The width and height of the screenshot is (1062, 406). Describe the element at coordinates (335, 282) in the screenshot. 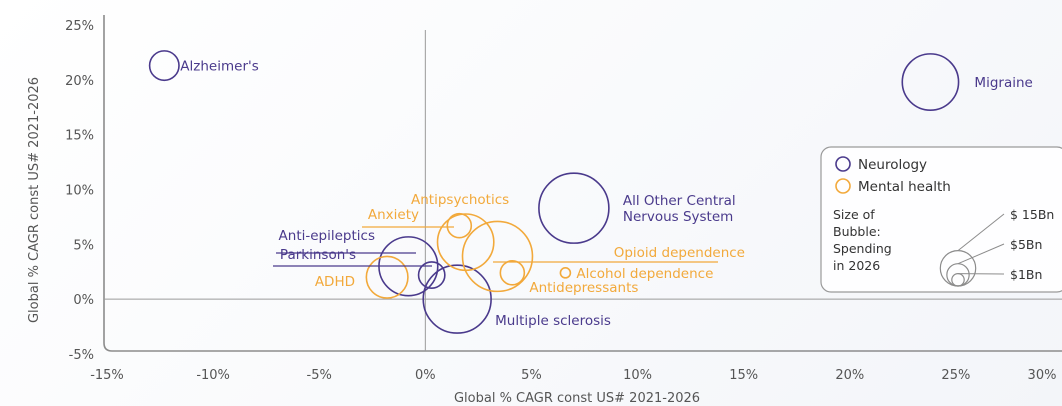

I see `bubble-label: ADHD` at that location.